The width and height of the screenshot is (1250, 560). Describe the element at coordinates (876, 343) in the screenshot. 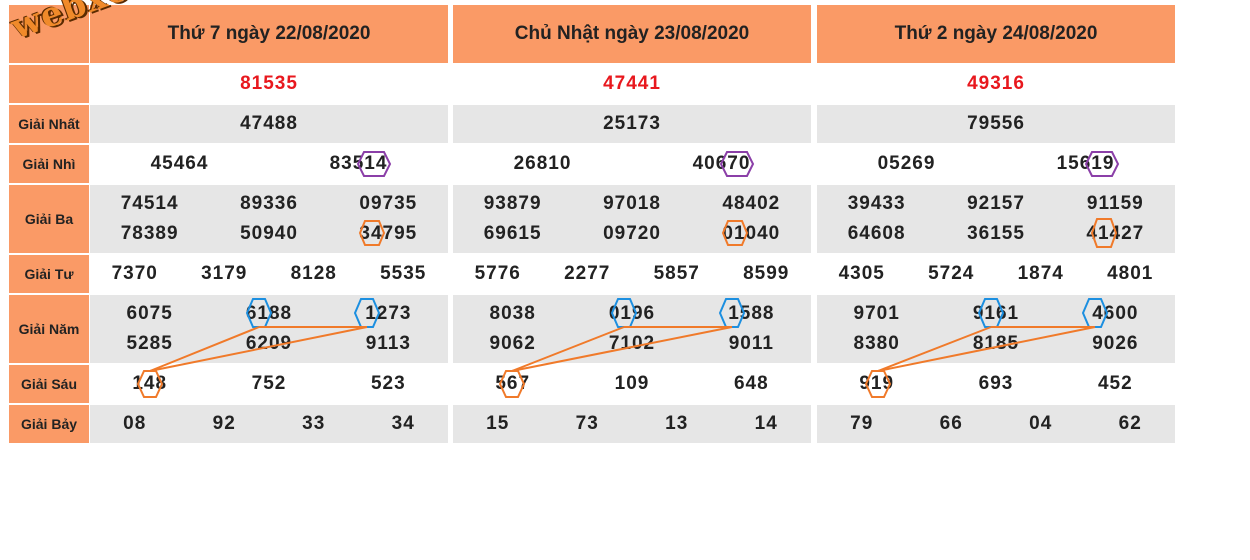

I see `fifth-prize: 8380` at that location.